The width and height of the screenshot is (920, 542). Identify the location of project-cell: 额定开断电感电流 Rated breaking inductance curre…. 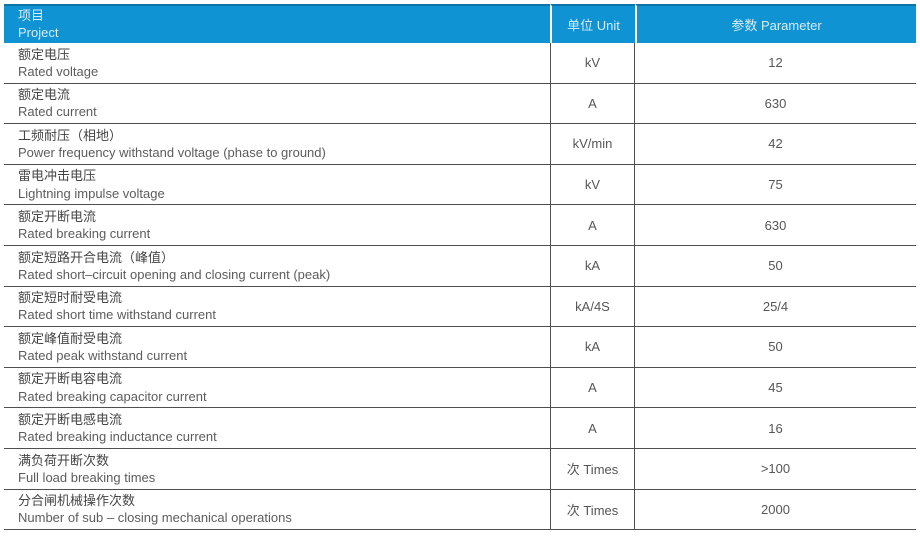
(277, 428).